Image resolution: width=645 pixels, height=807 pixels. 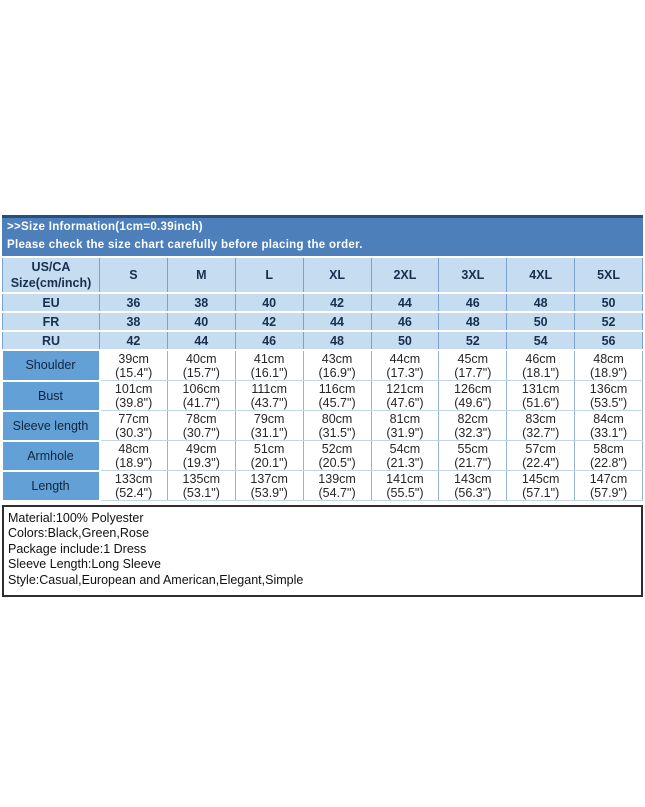 I want to click on measurement-value-cell: 82cm (32.3"), so click(x=473, y=425).